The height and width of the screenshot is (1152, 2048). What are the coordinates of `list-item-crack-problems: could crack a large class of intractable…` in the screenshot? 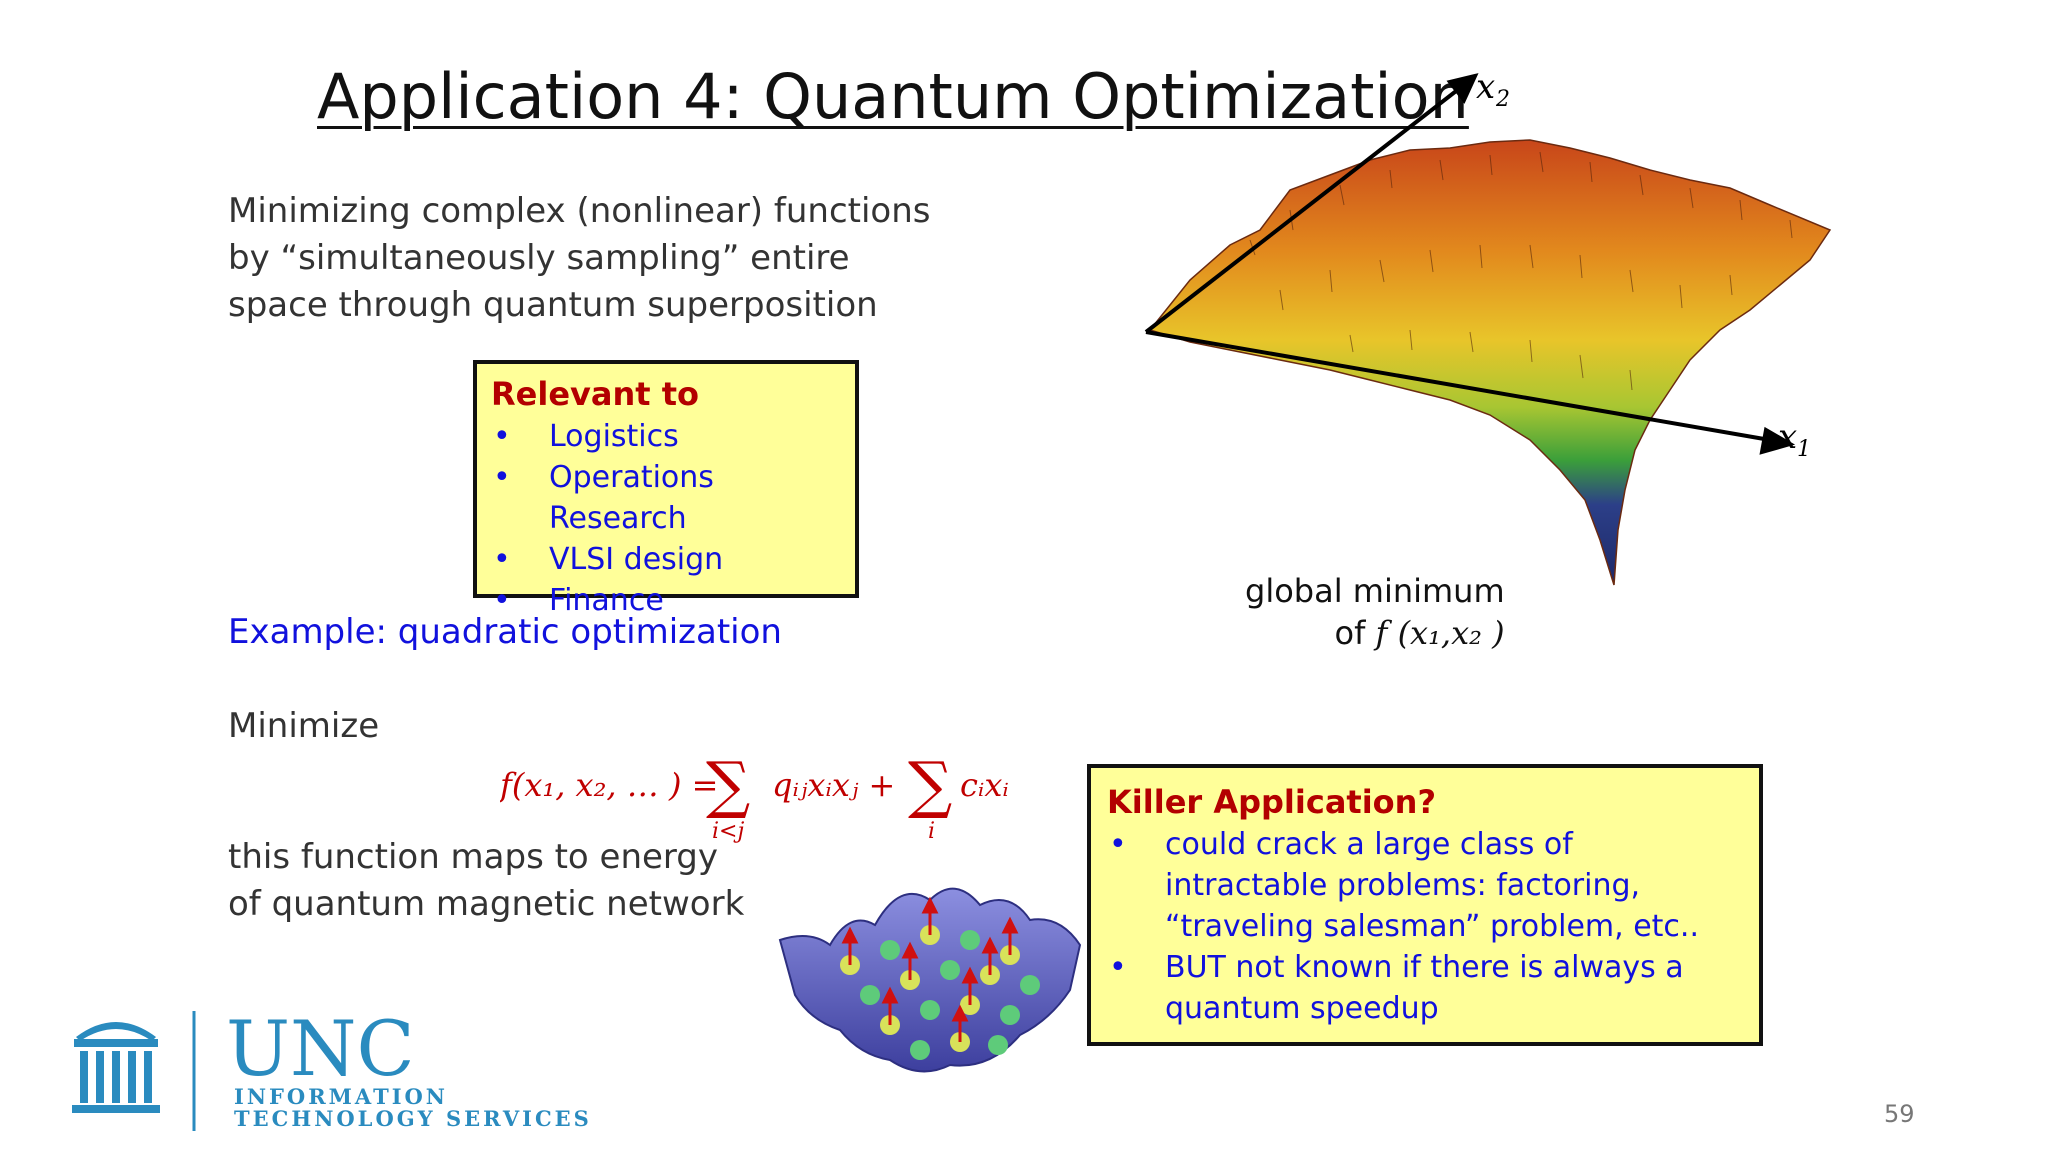 It's located at (1425, 885).